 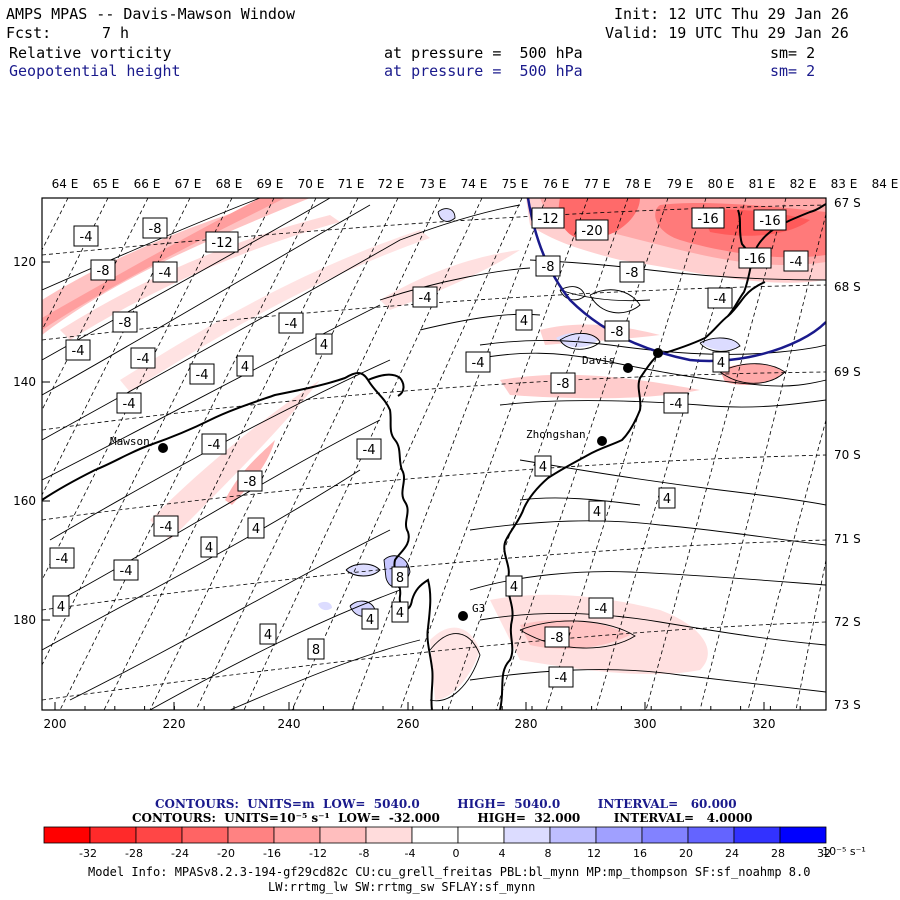 I want to click on station-label-davis: Davis, so click(x=598, y=360).